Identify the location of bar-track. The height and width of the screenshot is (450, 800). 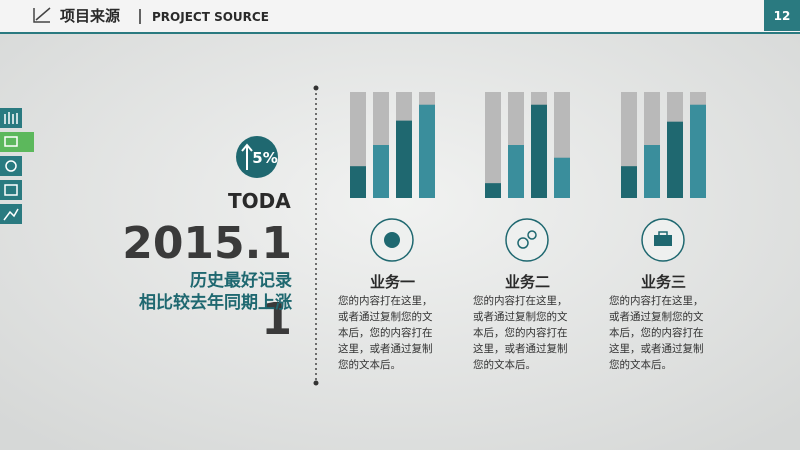
(493, 145).